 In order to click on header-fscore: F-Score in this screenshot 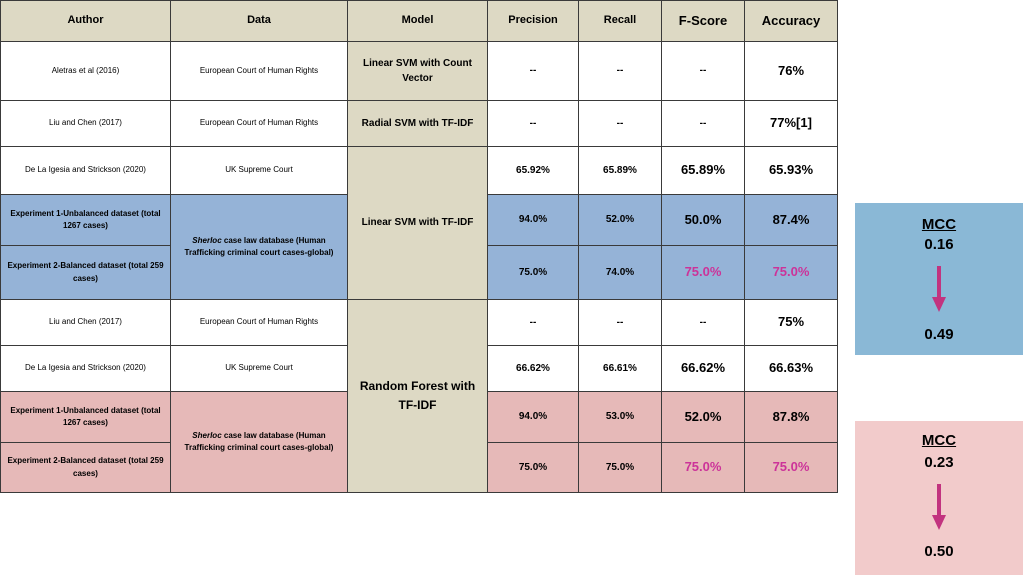, I will do `click(703, 21)`.